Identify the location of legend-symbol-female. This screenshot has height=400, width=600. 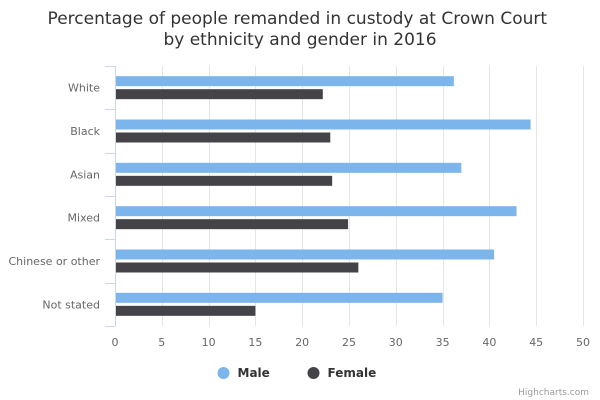
(313, 373).